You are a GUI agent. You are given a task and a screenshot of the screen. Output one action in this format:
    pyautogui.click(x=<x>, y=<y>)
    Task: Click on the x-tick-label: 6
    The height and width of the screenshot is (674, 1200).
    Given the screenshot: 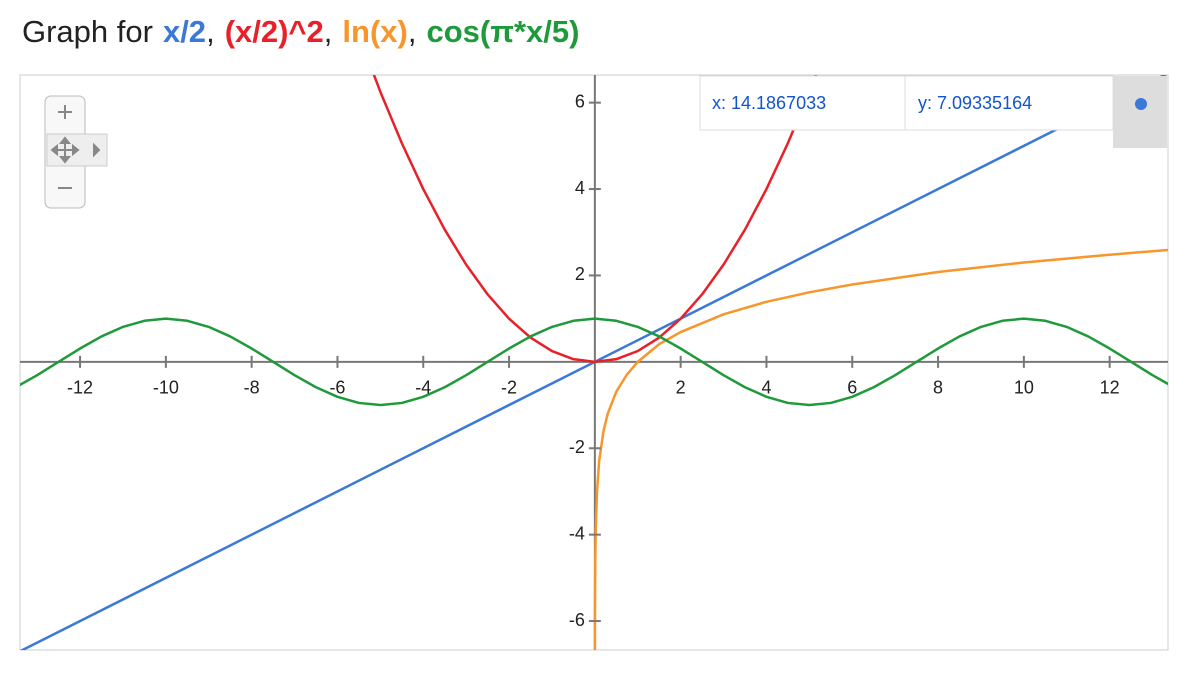 What is the action you would take?
    pyautogui.click(x=852, y=388)
    